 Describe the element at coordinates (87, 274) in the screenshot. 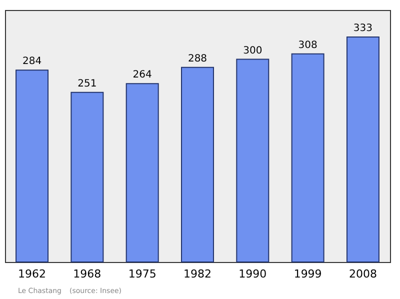

I see `x-tick-label: 1968` at that location.